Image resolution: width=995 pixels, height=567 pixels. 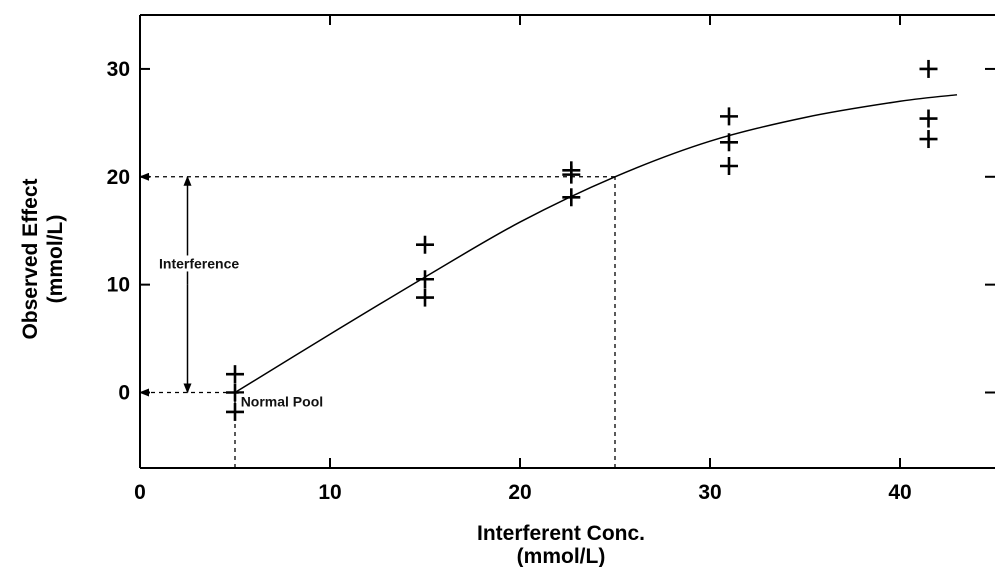 What do you see at coordinates (118, 285) in the screenshot?
I see `y-tick-label: 10` at bounding box center [118, 285].